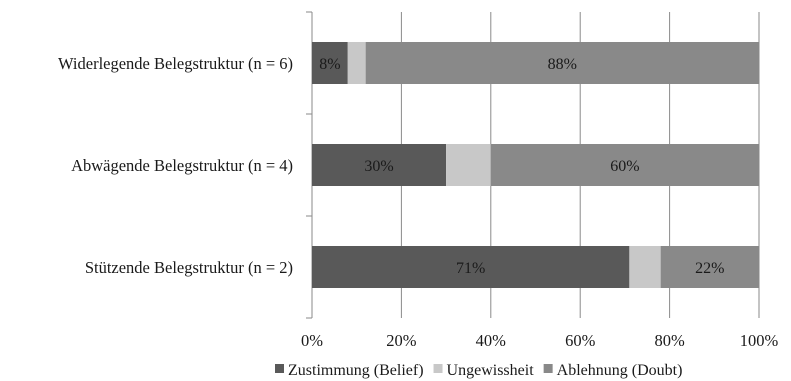 This screenshot has width=791, height=381. What do you see at coordinates (491, 340) in the screenshot?
I see `x-tick-label: 40%` at bounding box center [491, 340].